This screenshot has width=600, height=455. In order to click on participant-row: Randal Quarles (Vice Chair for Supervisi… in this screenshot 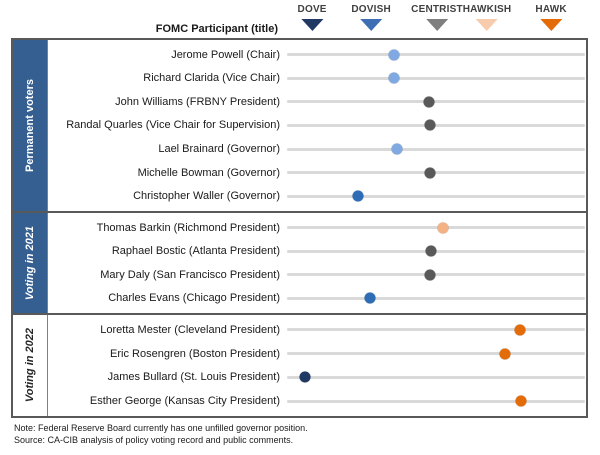, I will do `click(317, 125)`.